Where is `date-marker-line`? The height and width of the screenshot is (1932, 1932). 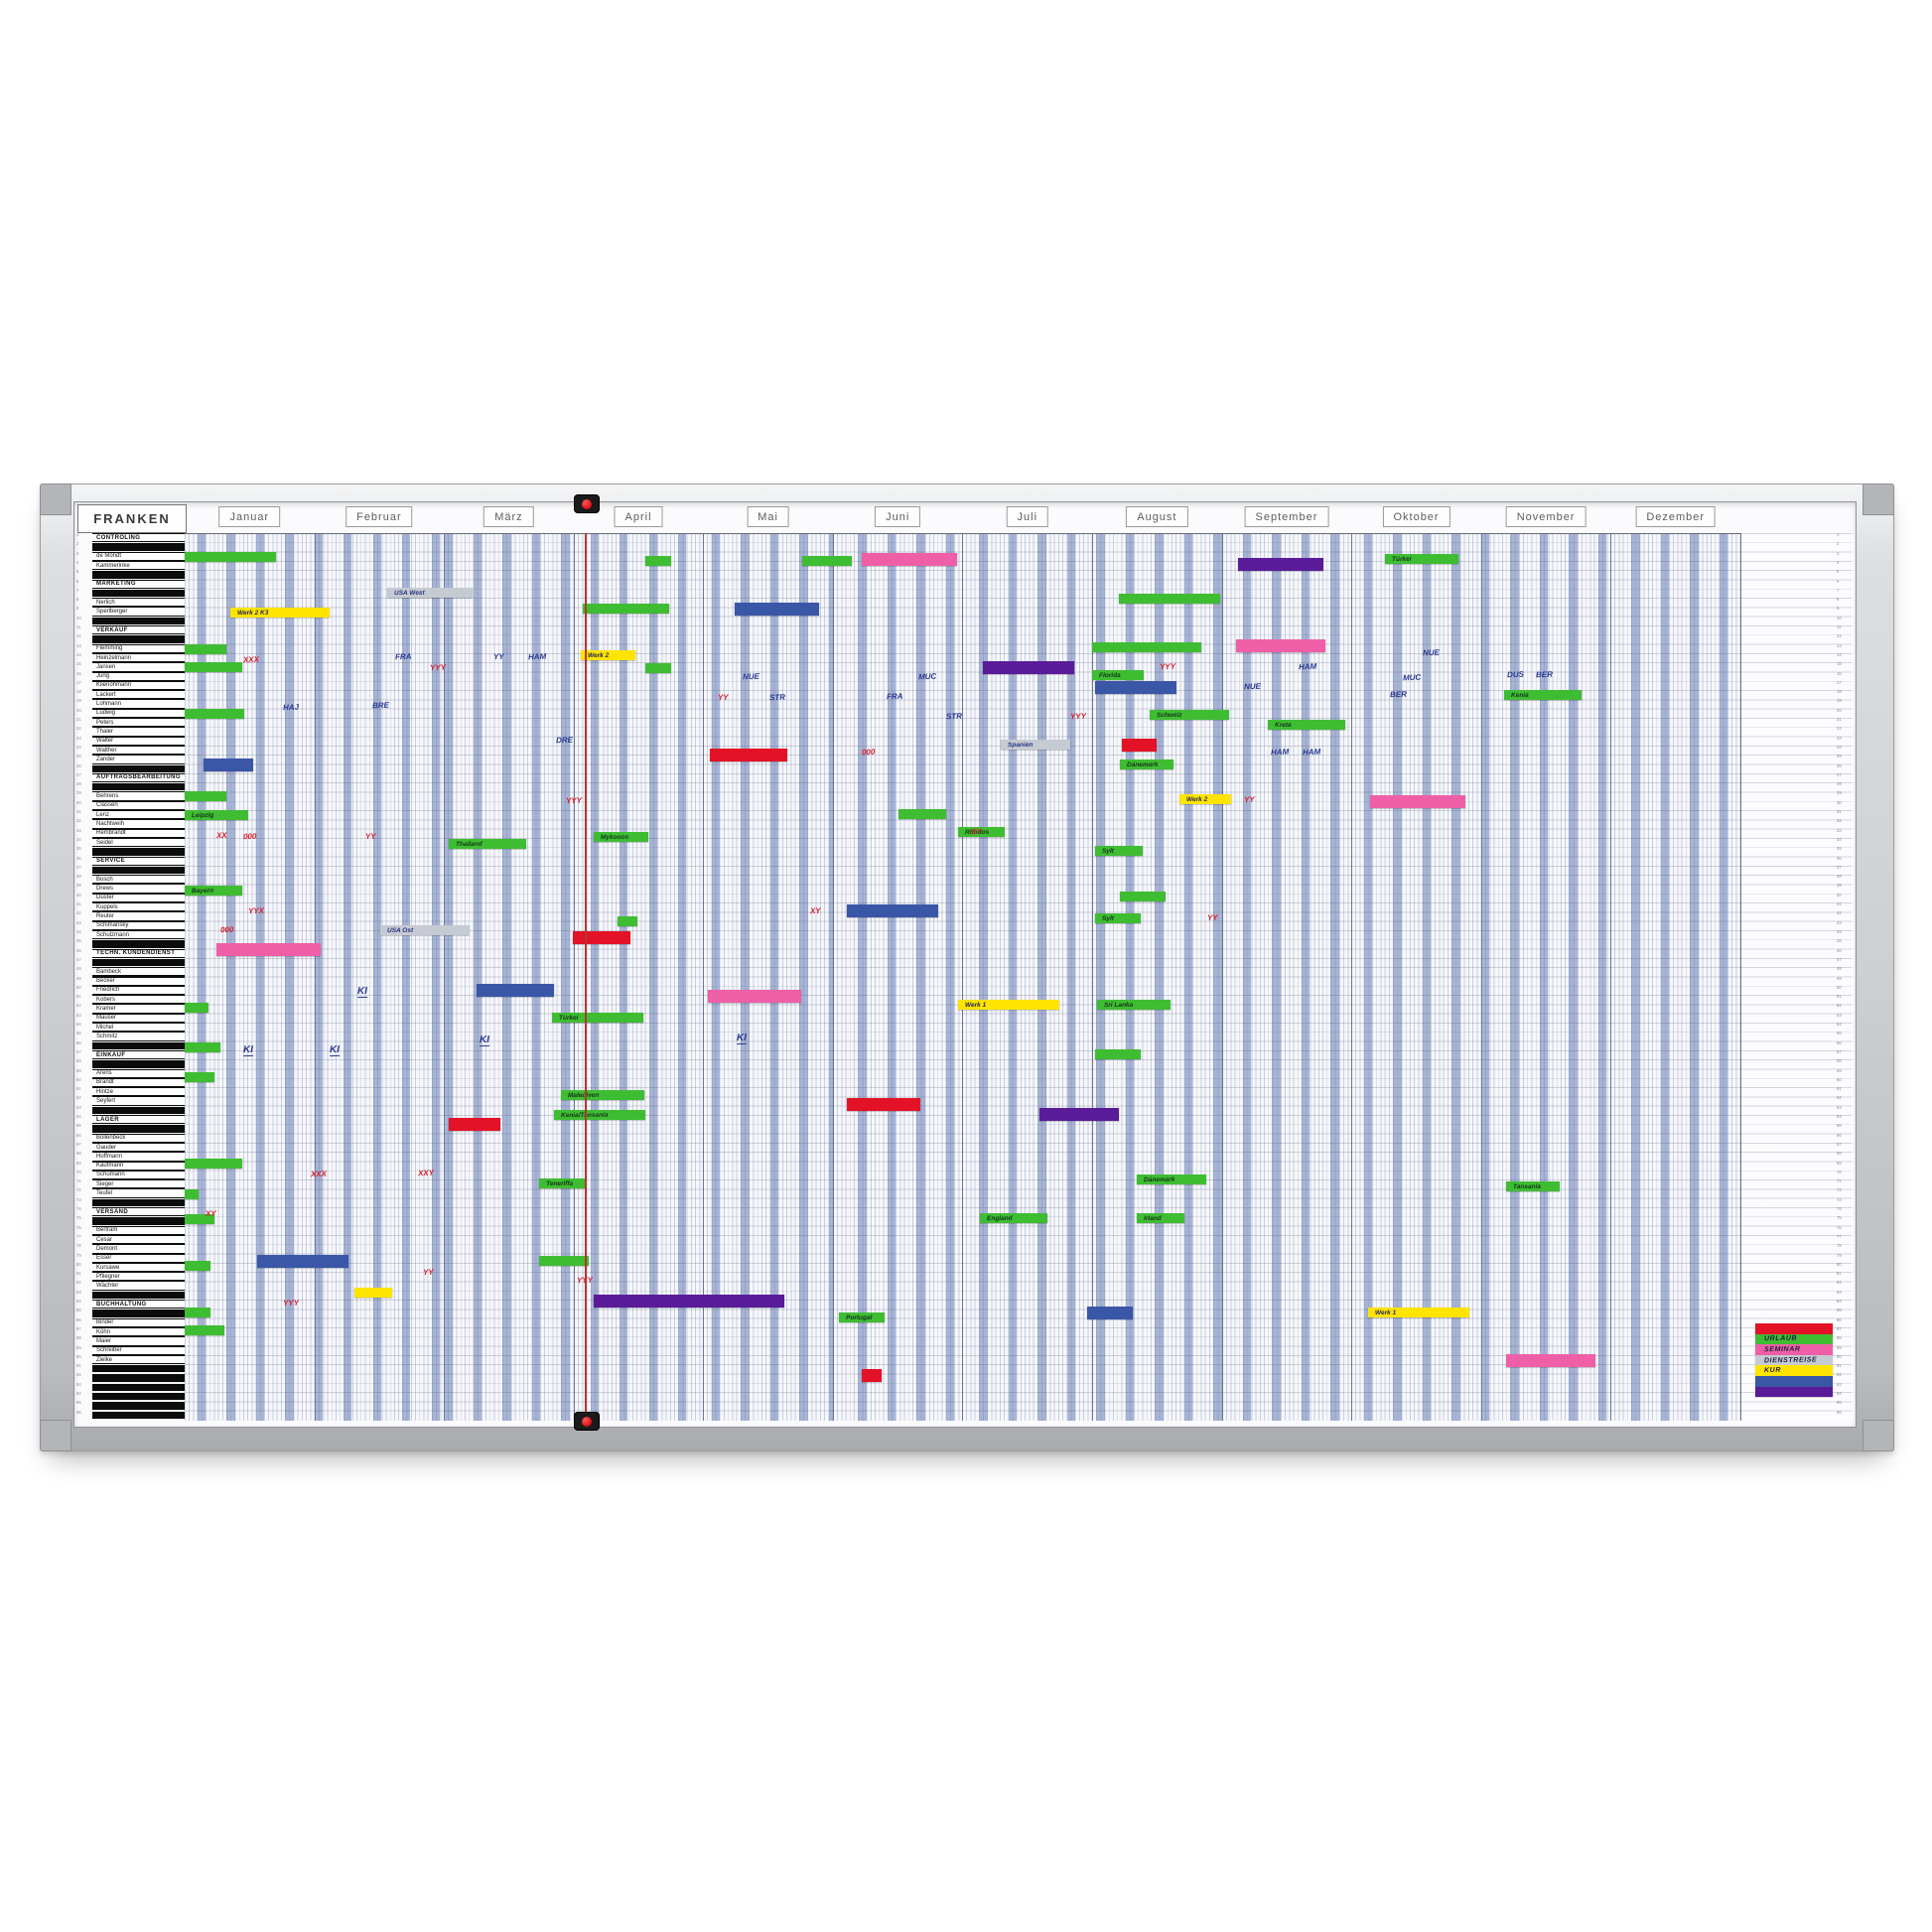 date-marker-line is located at coordinates (586, 976).